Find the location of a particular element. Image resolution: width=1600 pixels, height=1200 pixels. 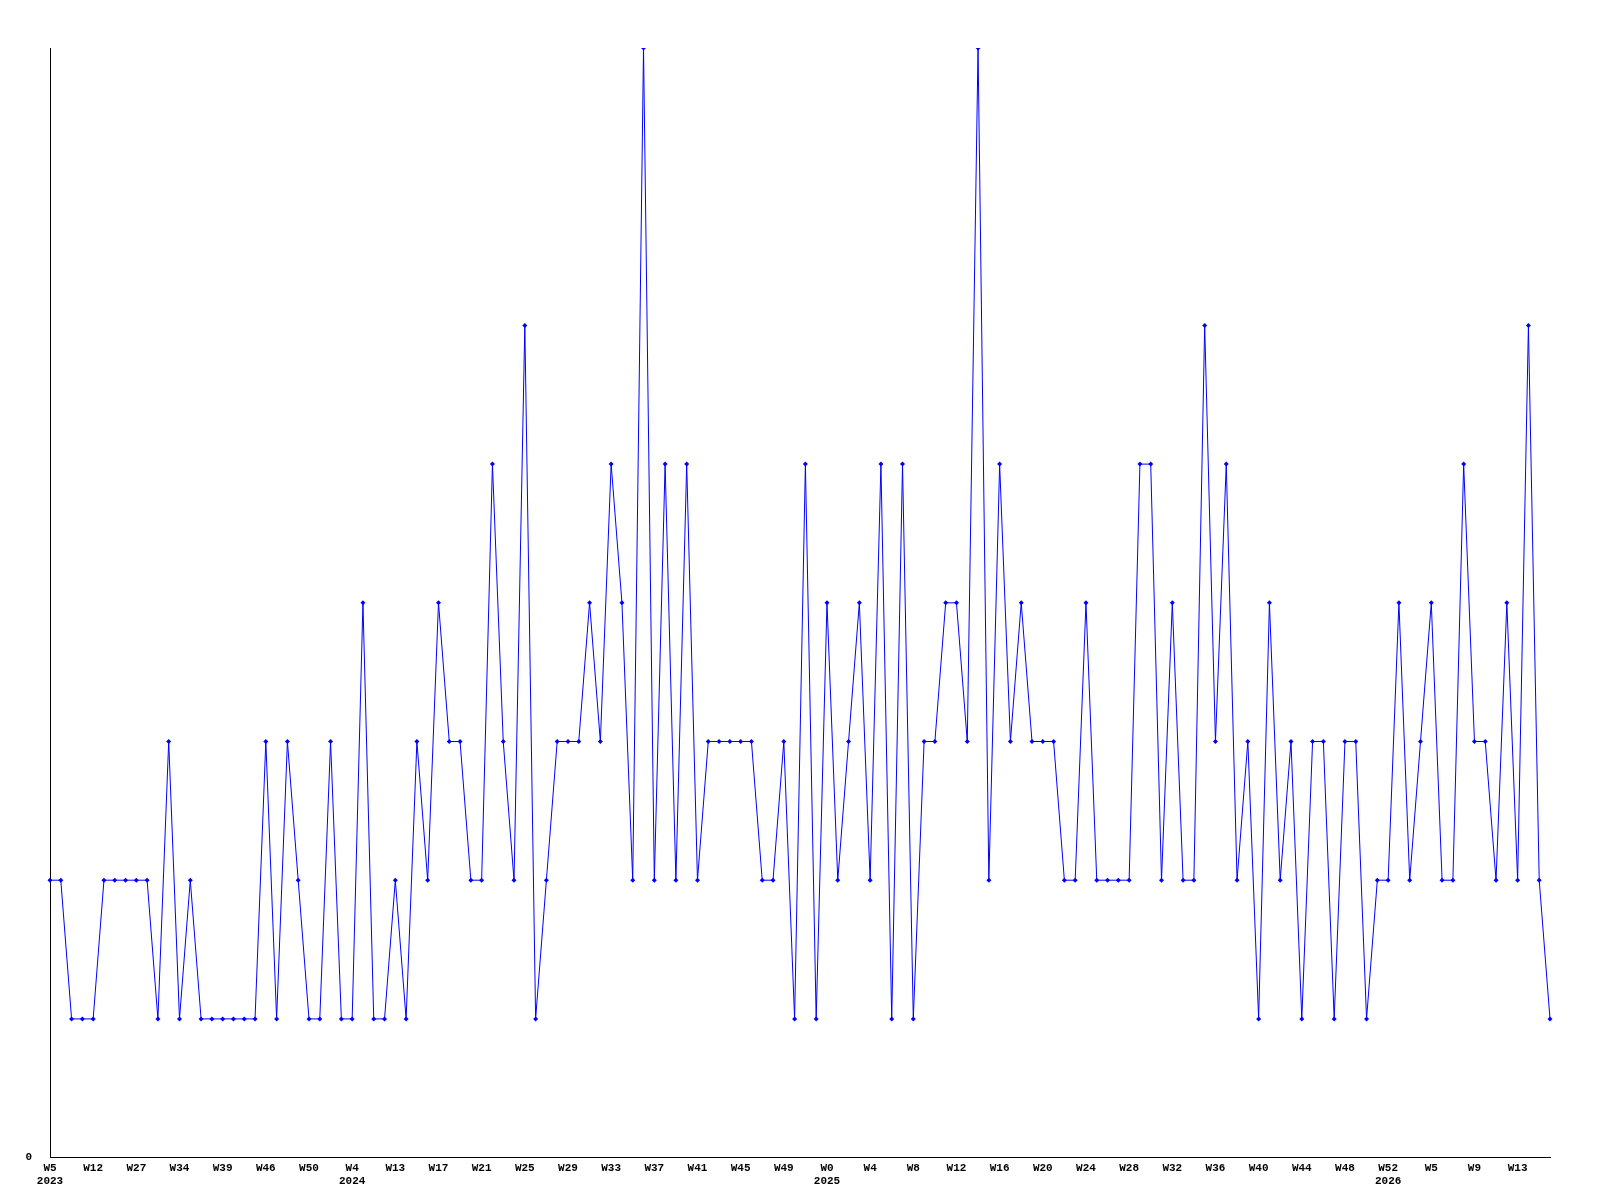

x-tick-label: W37 is located at coordinates (654, 1167).